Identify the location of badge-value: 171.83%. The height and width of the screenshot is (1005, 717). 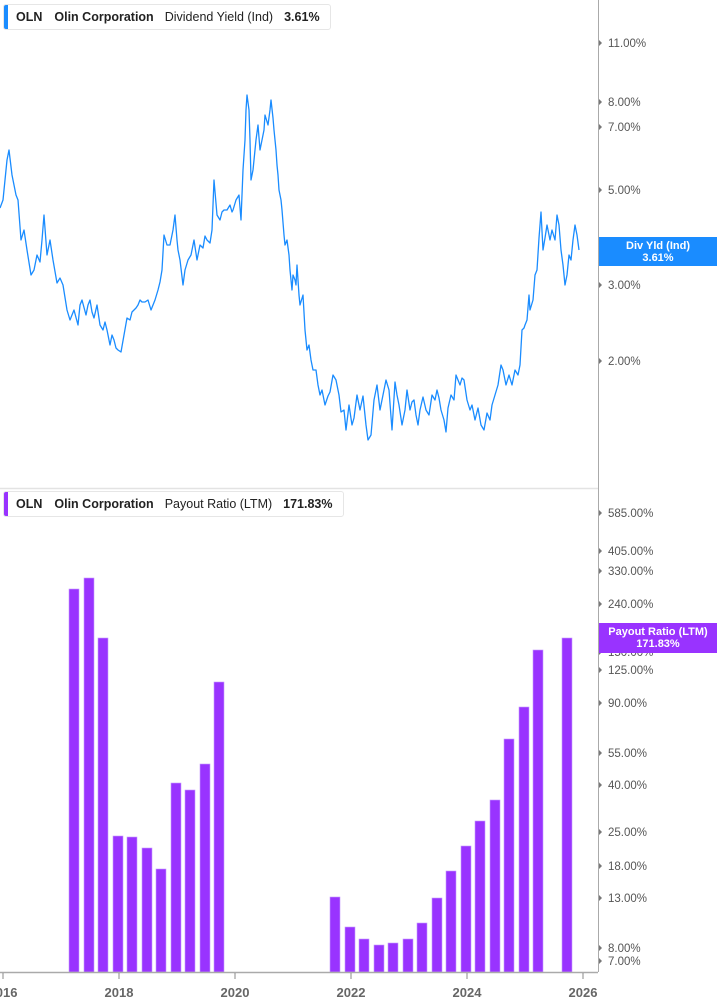
(658, 644).